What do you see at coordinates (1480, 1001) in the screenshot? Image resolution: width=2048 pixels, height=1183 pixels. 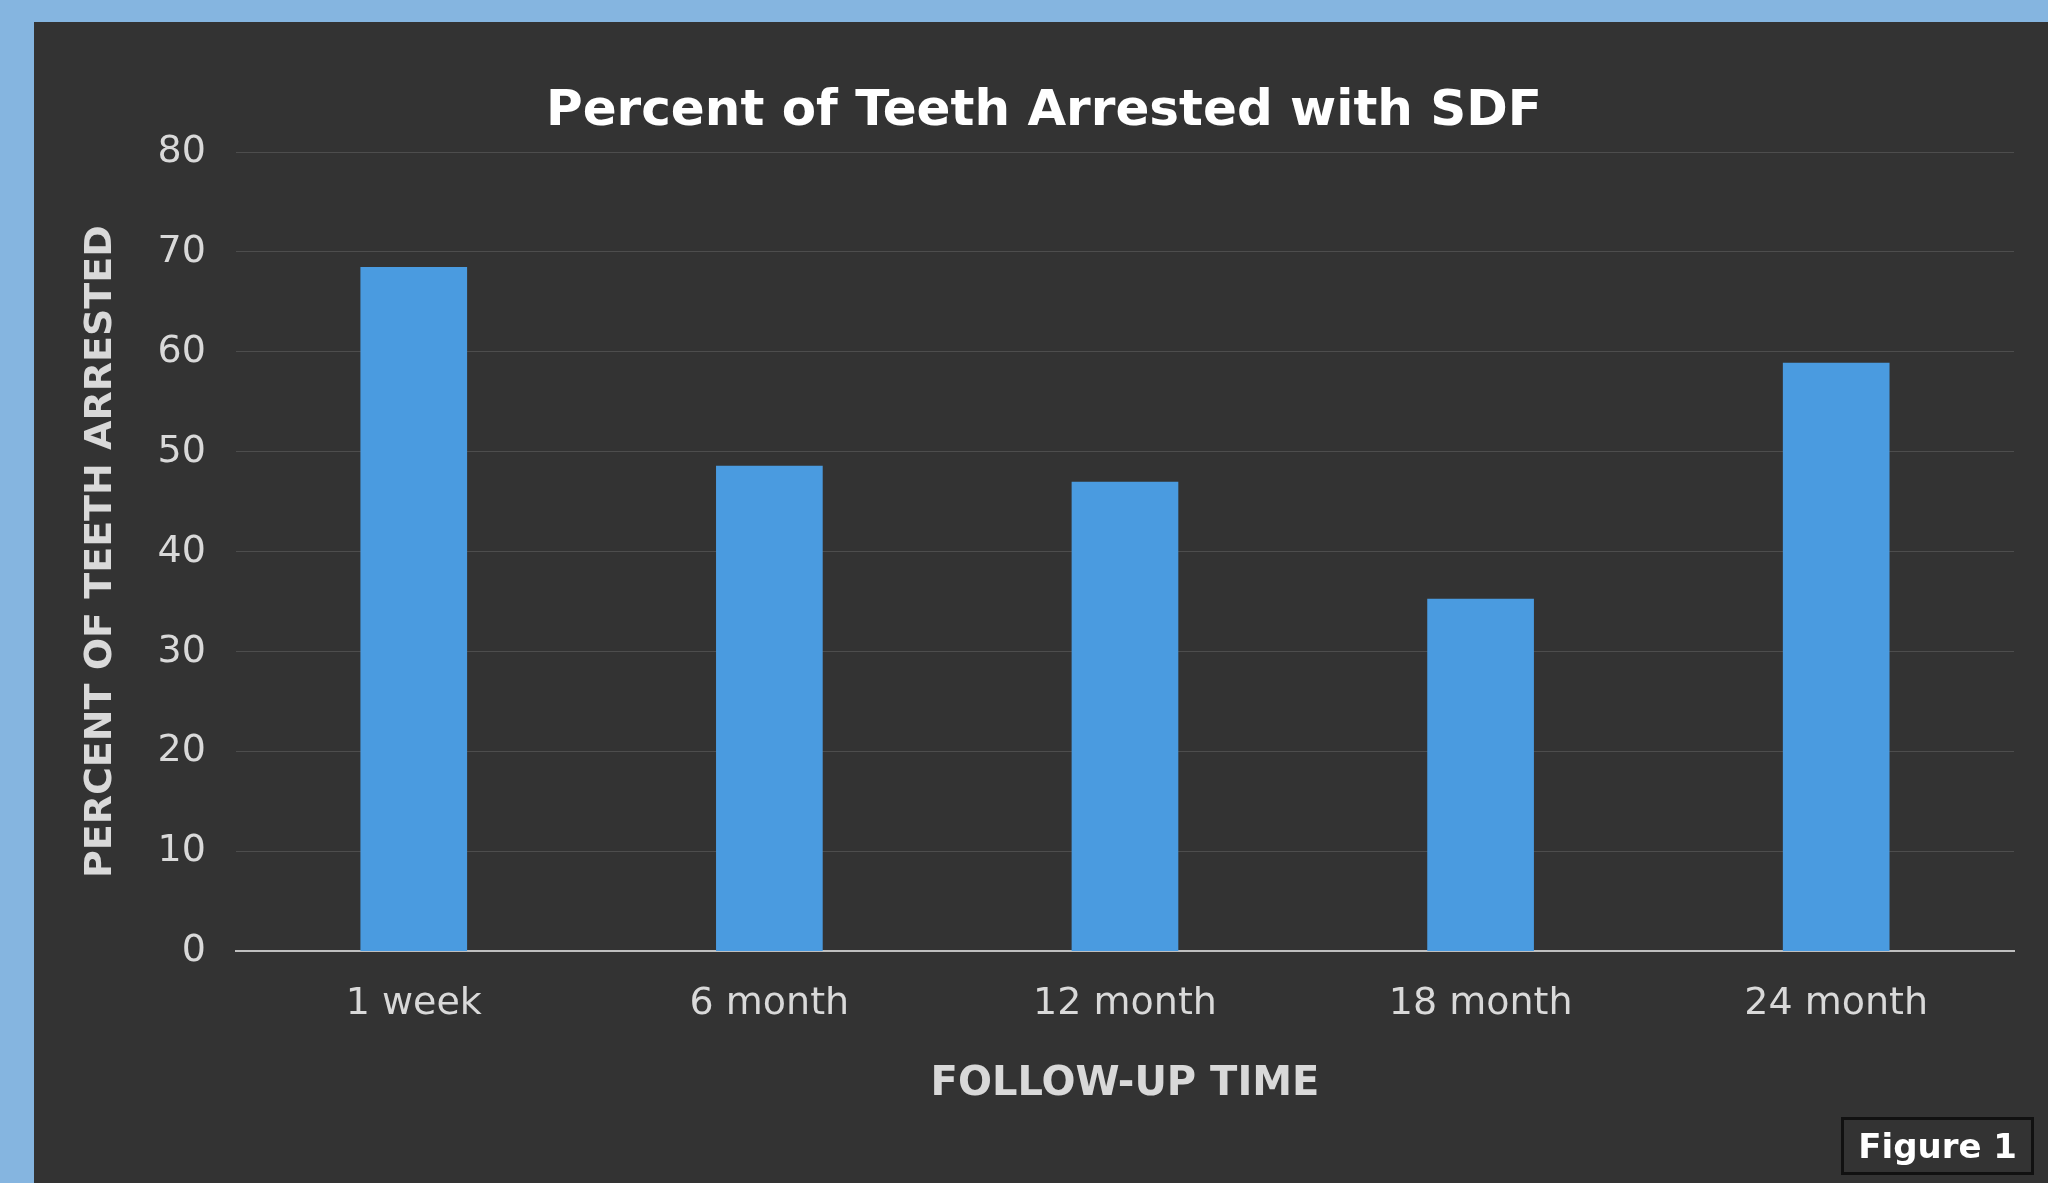 I see `x-tick-label: 18 month` at bounding box center [1480, 1001].